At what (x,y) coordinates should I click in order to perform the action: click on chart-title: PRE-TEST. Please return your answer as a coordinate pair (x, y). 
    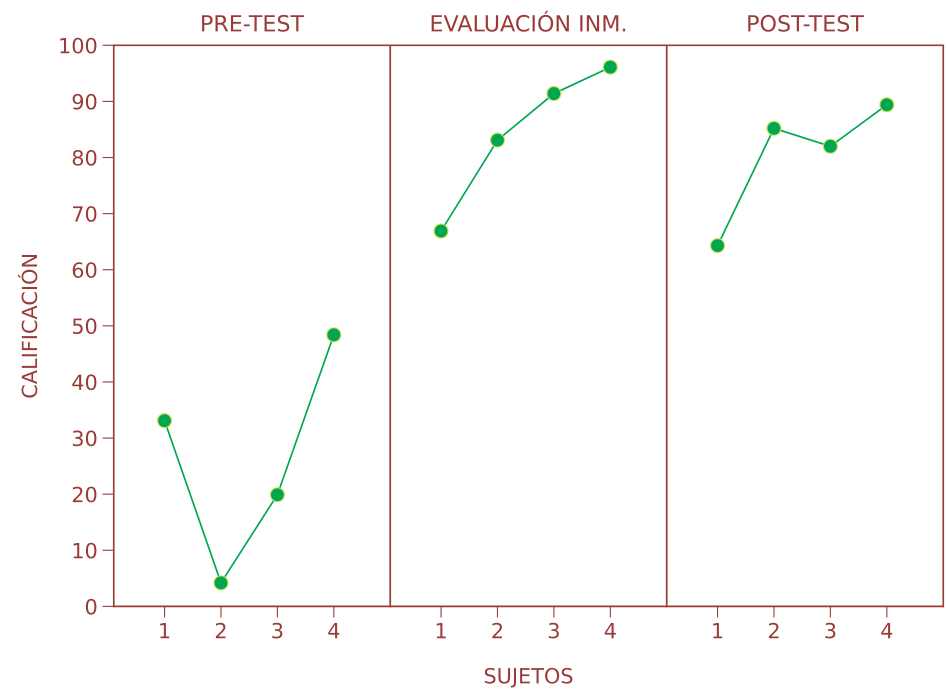
    Looking at the image, I should click on (253, 23).